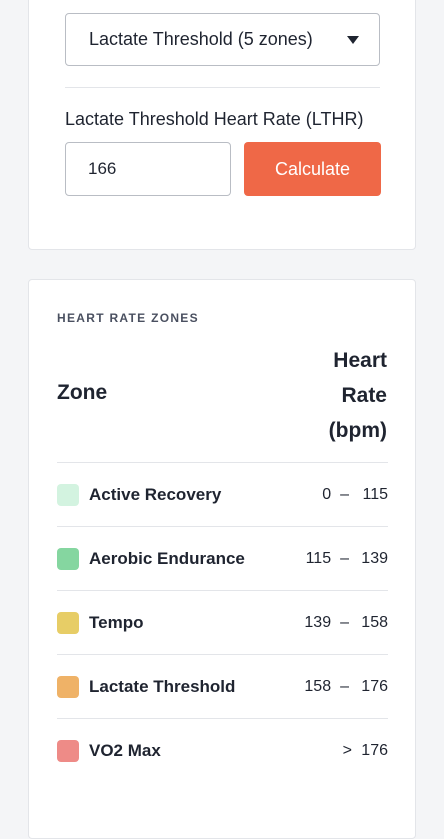 The width and height of the screenshot is (444, 839). I want to click on column-header-heart-rate-line2: Rate, so click(364, 395).